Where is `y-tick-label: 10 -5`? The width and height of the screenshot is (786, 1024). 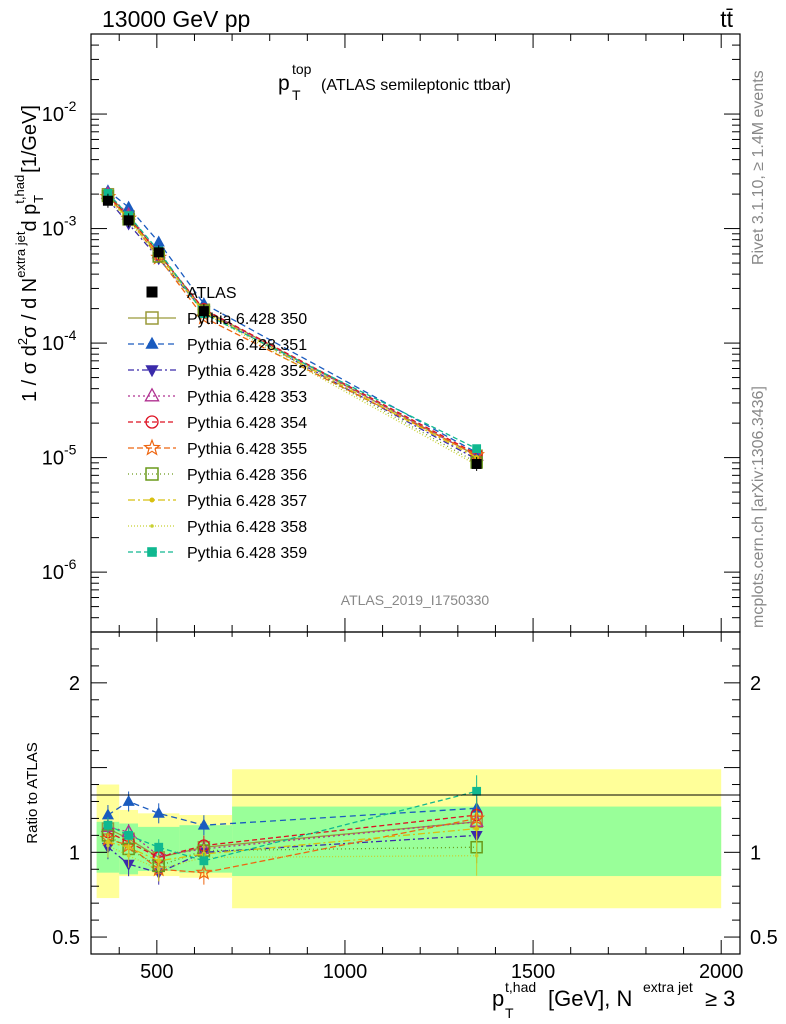
y-tick-label: 10 -5 is located at coordinates (59, 456).